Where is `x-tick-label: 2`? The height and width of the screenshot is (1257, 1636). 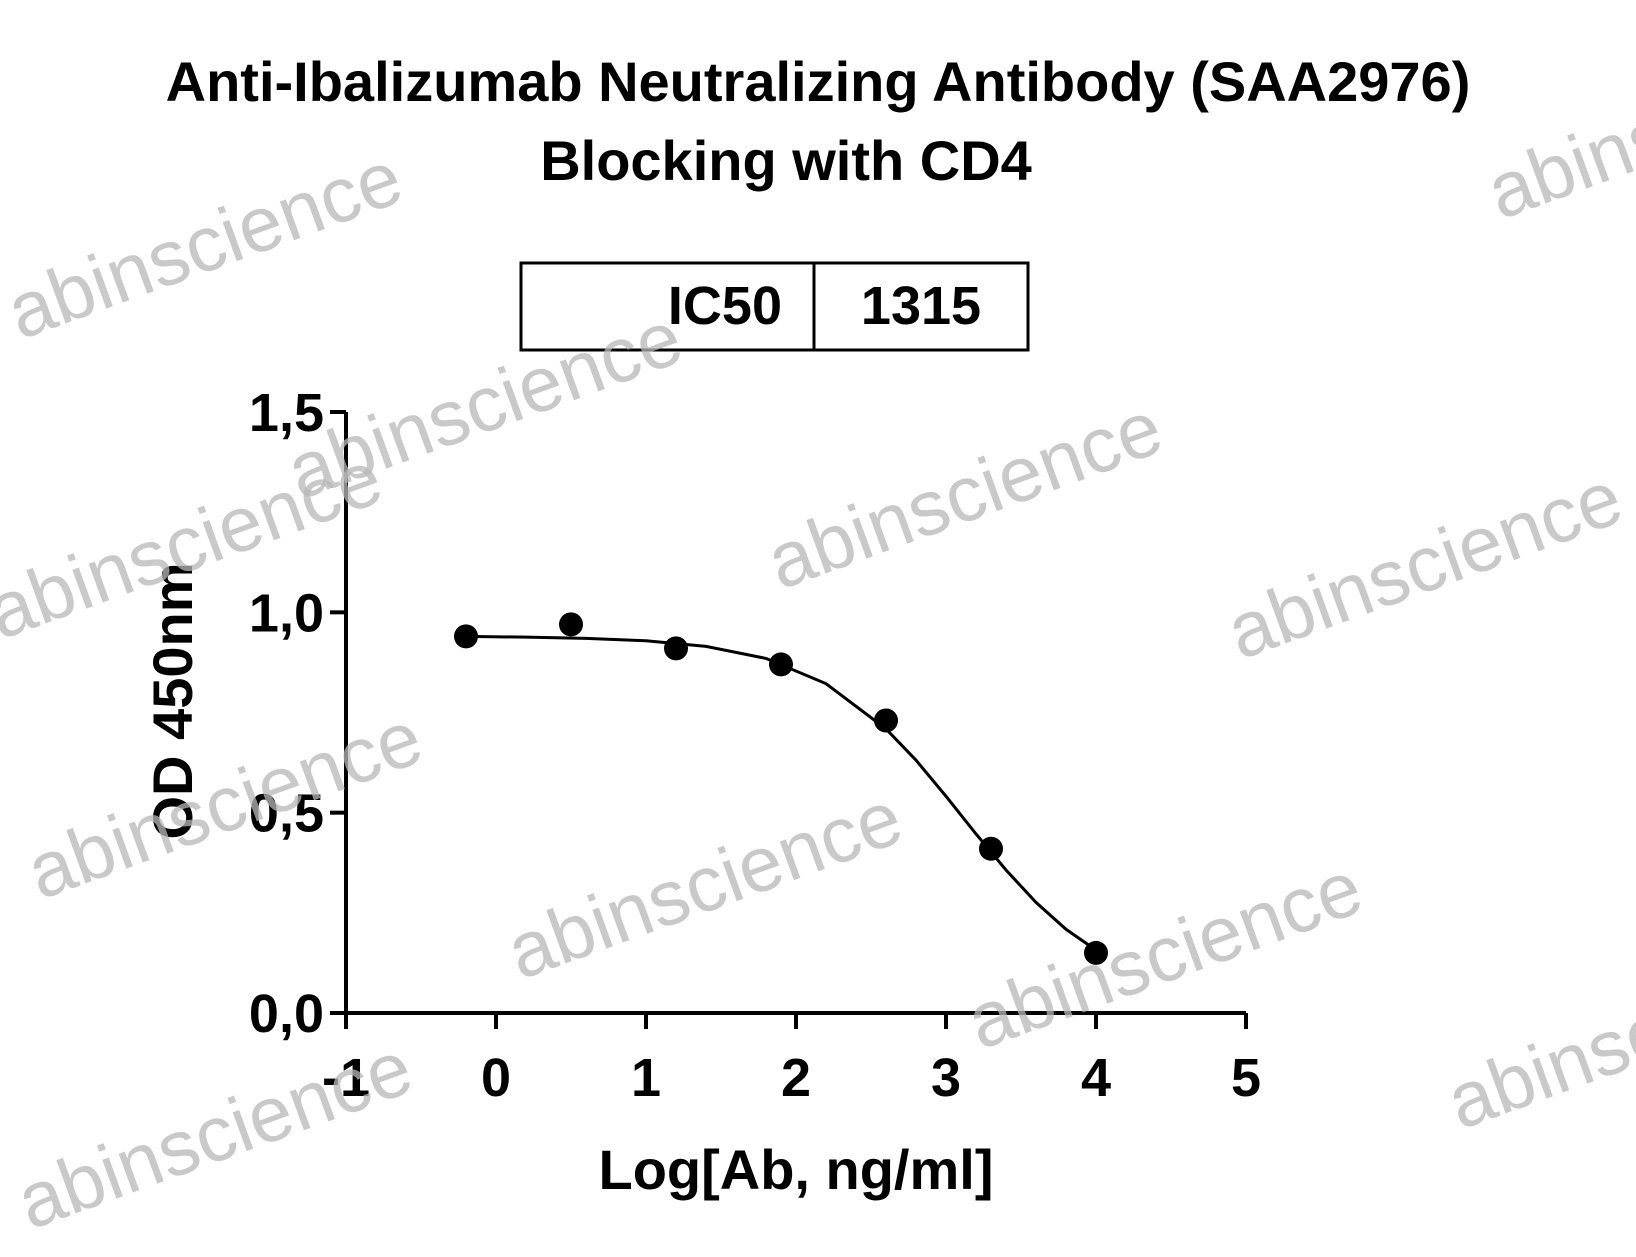 x-tick-label: 2 is located at coordinates (796, 1078).